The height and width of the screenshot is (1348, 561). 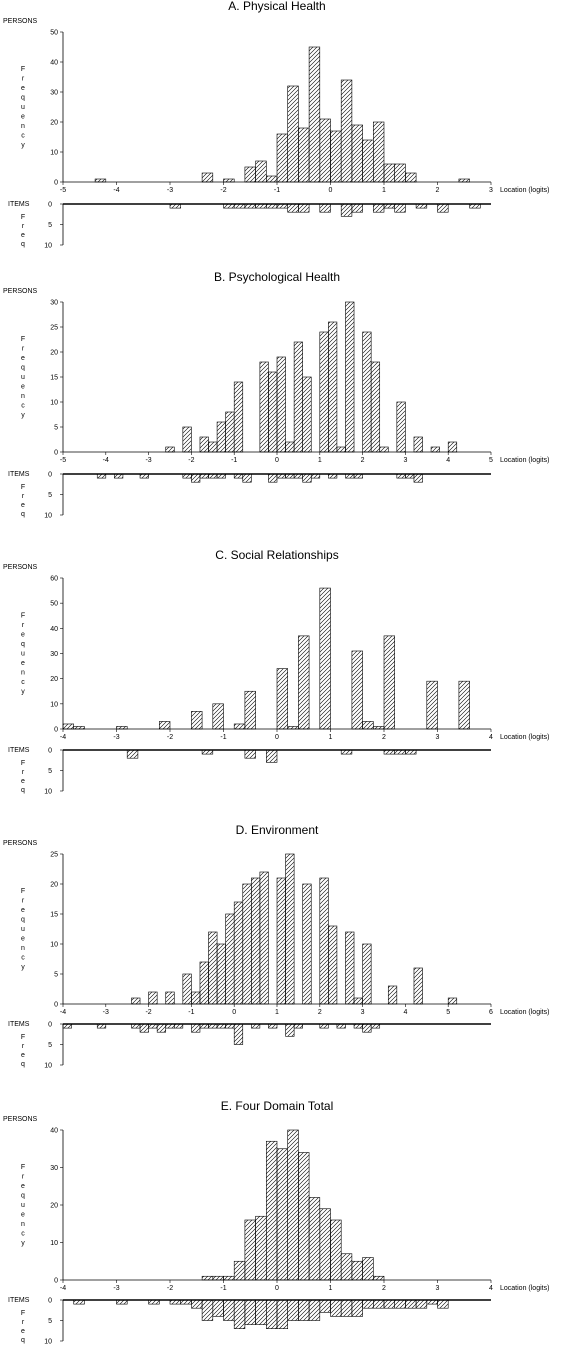 What do you see at coordinates (54, 945) in the screenshot?
I see `y-tick-label: 10` at bounding box center [54, 945].